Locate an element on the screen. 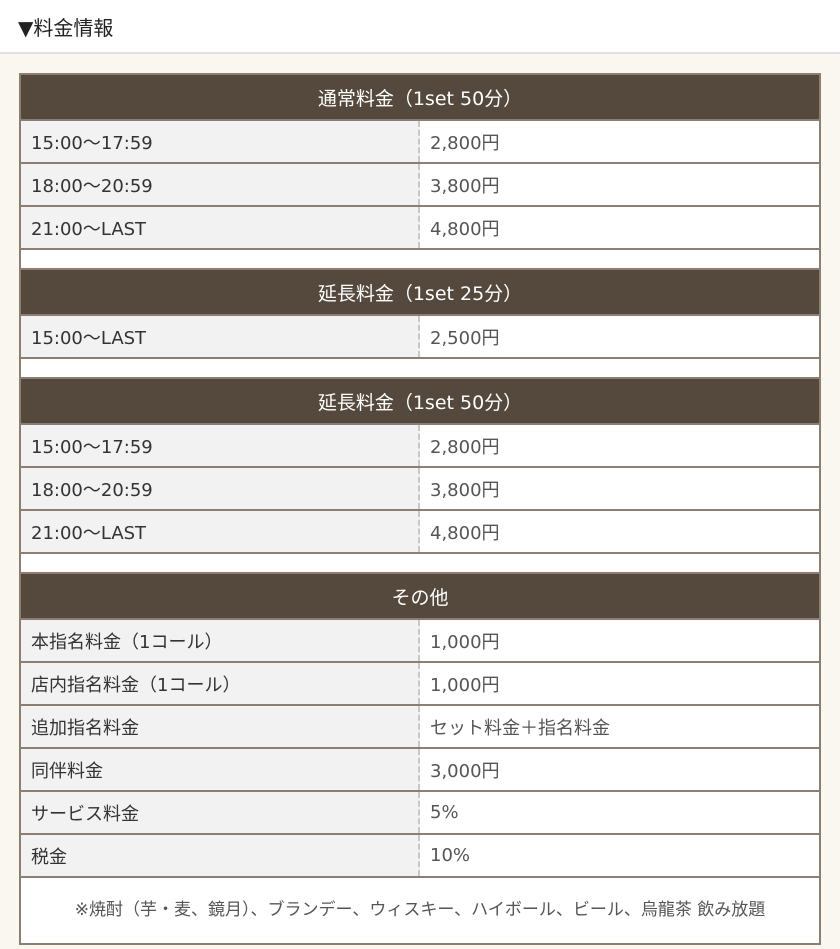 Image resolution: width=840 pixels, height=949 pixels. row-value: セット料金＋指名料金 is located at coordinates (520, 728).